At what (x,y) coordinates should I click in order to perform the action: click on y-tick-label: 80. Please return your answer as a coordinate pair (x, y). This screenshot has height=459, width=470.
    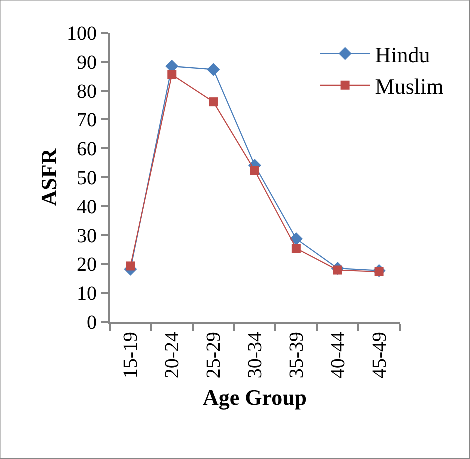
    Looking at the image, I should click on (87, 91).